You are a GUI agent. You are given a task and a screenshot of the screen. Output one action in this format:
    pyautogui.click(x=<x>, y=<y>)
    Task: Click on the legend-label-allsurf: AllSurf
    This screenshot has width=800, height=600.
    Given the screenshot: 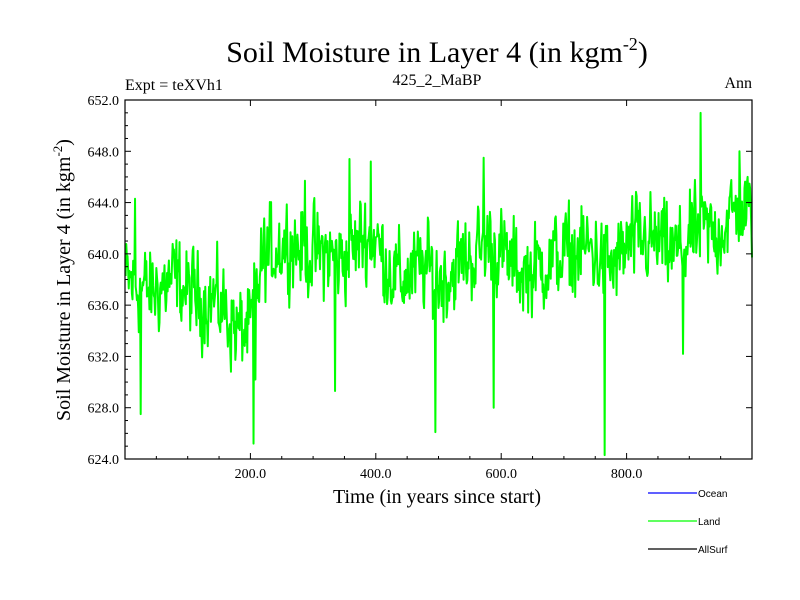 What is the action you would take?
    pyautogui.click(x=713, y=550)
    